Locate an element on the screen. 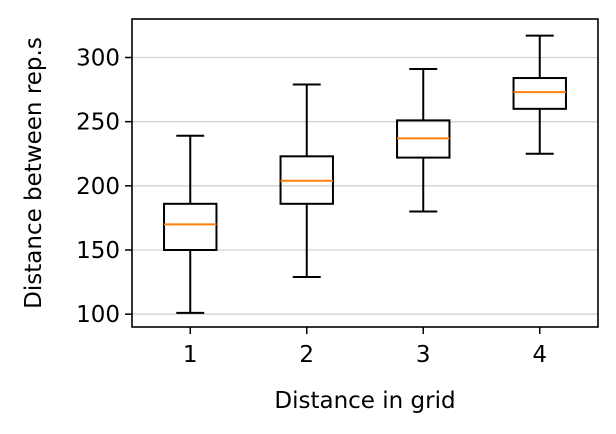  x-tick-label-4: 4 is located at coordinates (539, 355).